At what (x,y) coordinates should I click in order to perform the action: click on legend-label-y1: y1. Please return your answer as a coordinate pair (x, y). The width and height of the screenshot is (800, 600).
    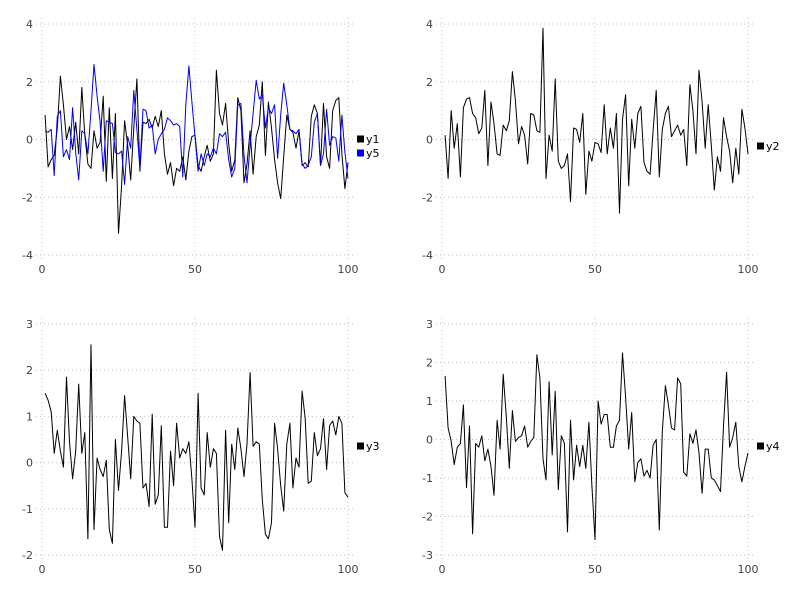
    Looking at the image, I should click on (373, 139).